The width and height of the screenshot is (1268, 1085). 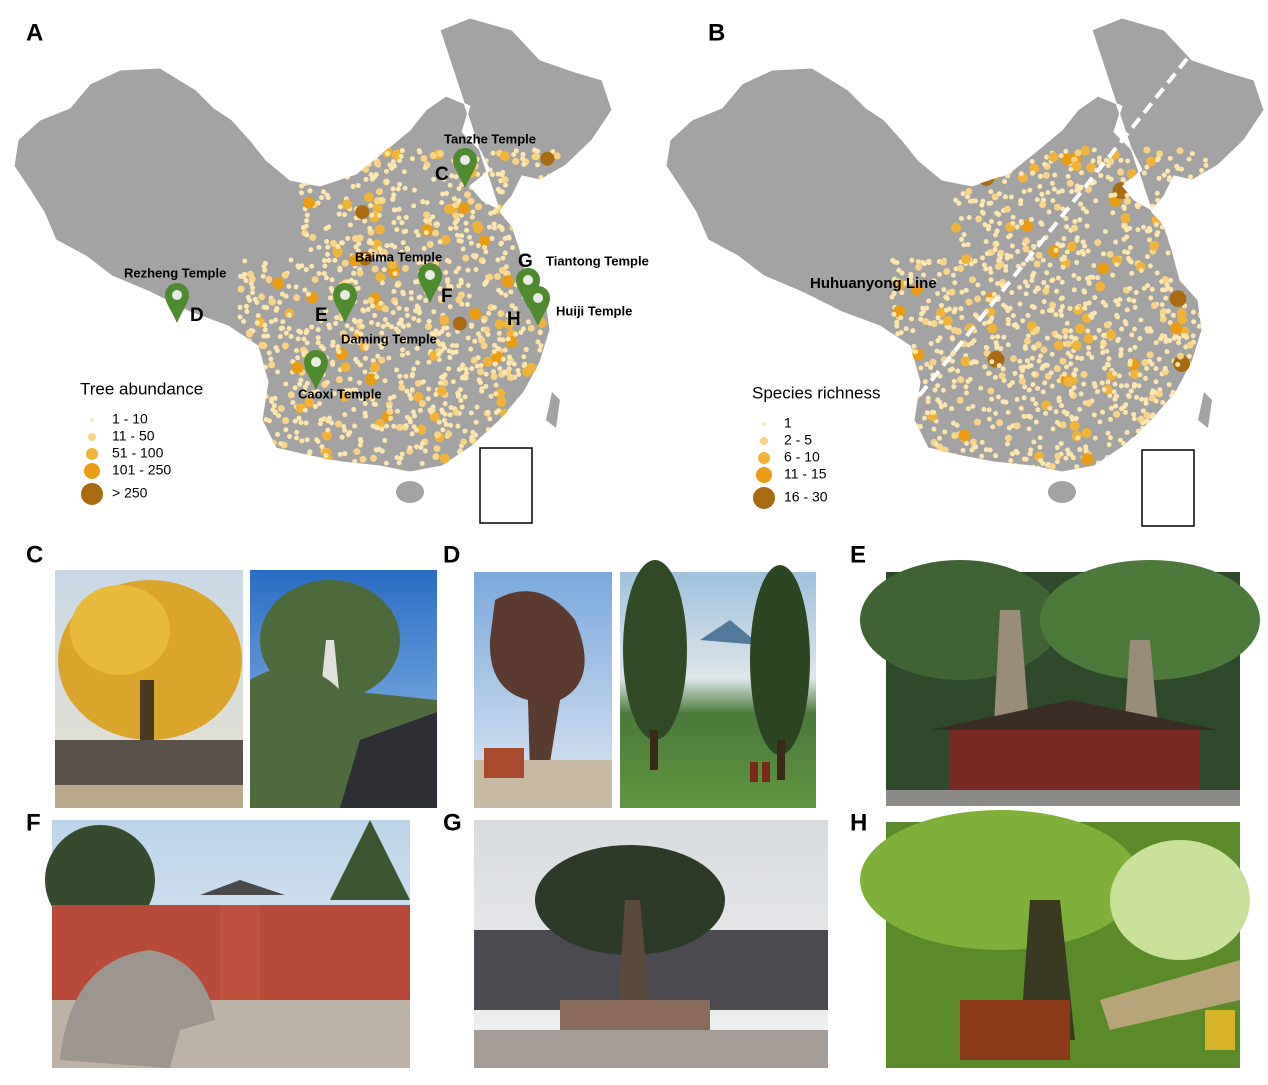 What do you see at coordinates (806, 497) in the screenshot?
I see `legend-item: 16 - 30` at bounding box center [806, 497].